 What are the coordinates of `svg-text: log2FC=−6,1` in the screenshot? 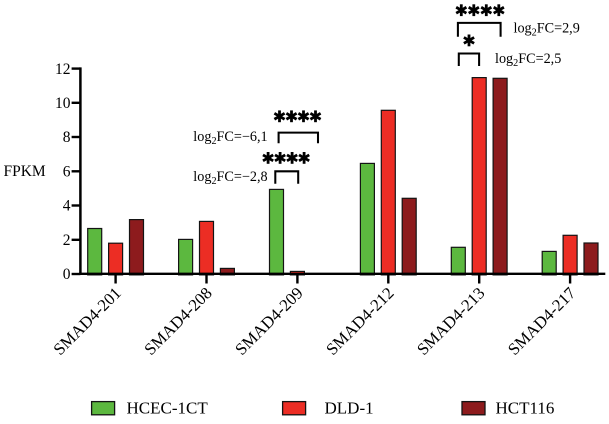 It's located at (230, 138).